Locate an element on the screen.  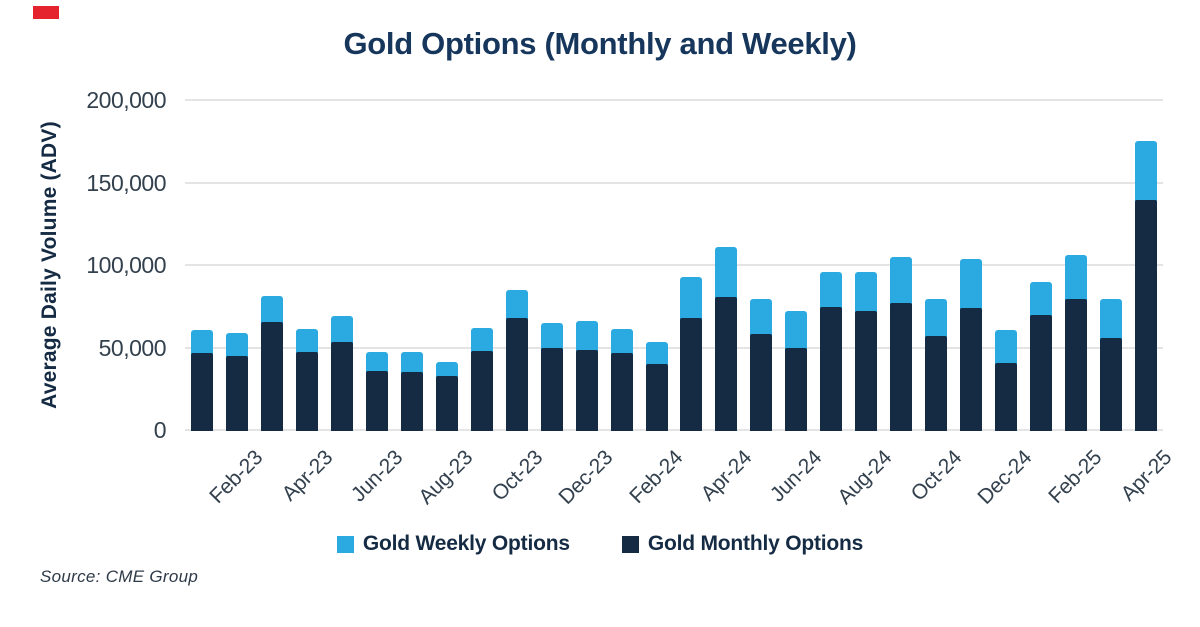
gridline-200,000 is located at coordinates (674, 100).